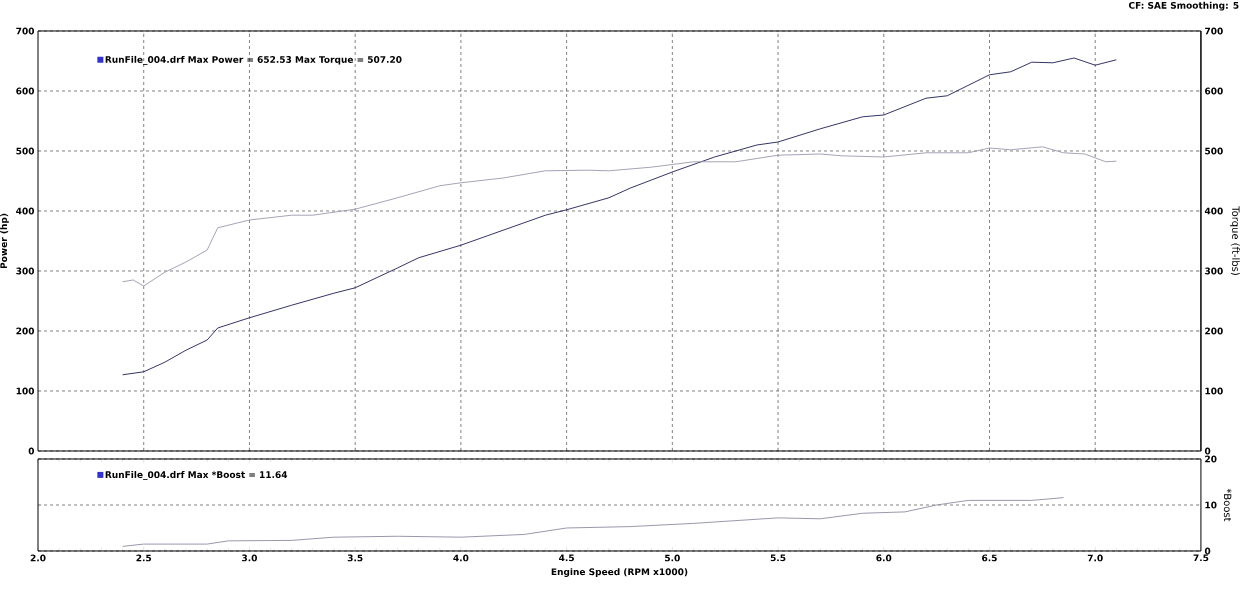 The image size is (1241, 593). What do you see at coordinates (144, 558) in the screenshot?
I see `x-tick-label: 2.5` at bounding box center [144, 558].